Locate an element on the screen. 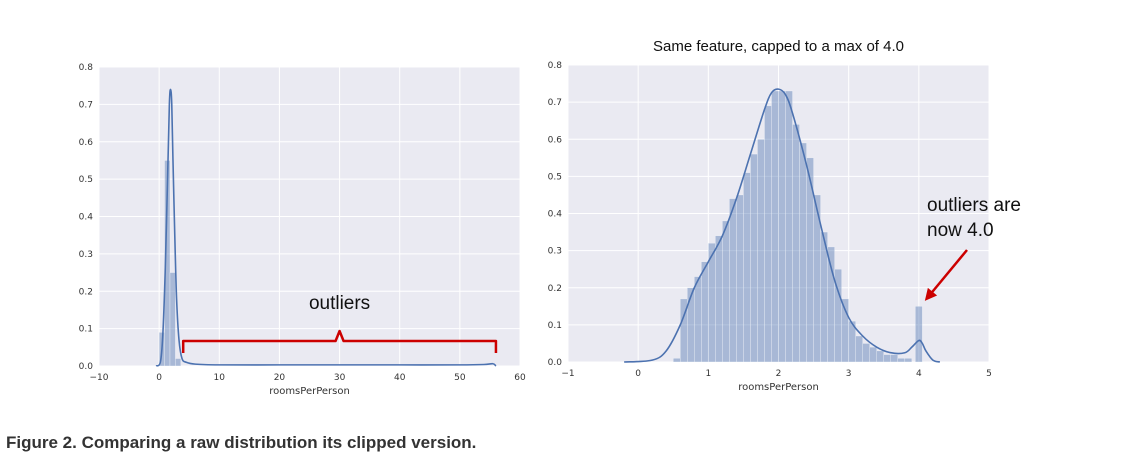 The height and width of the screenshot is (461, 1128). x-tick-label: 50 is located at coordinates (460, 378).